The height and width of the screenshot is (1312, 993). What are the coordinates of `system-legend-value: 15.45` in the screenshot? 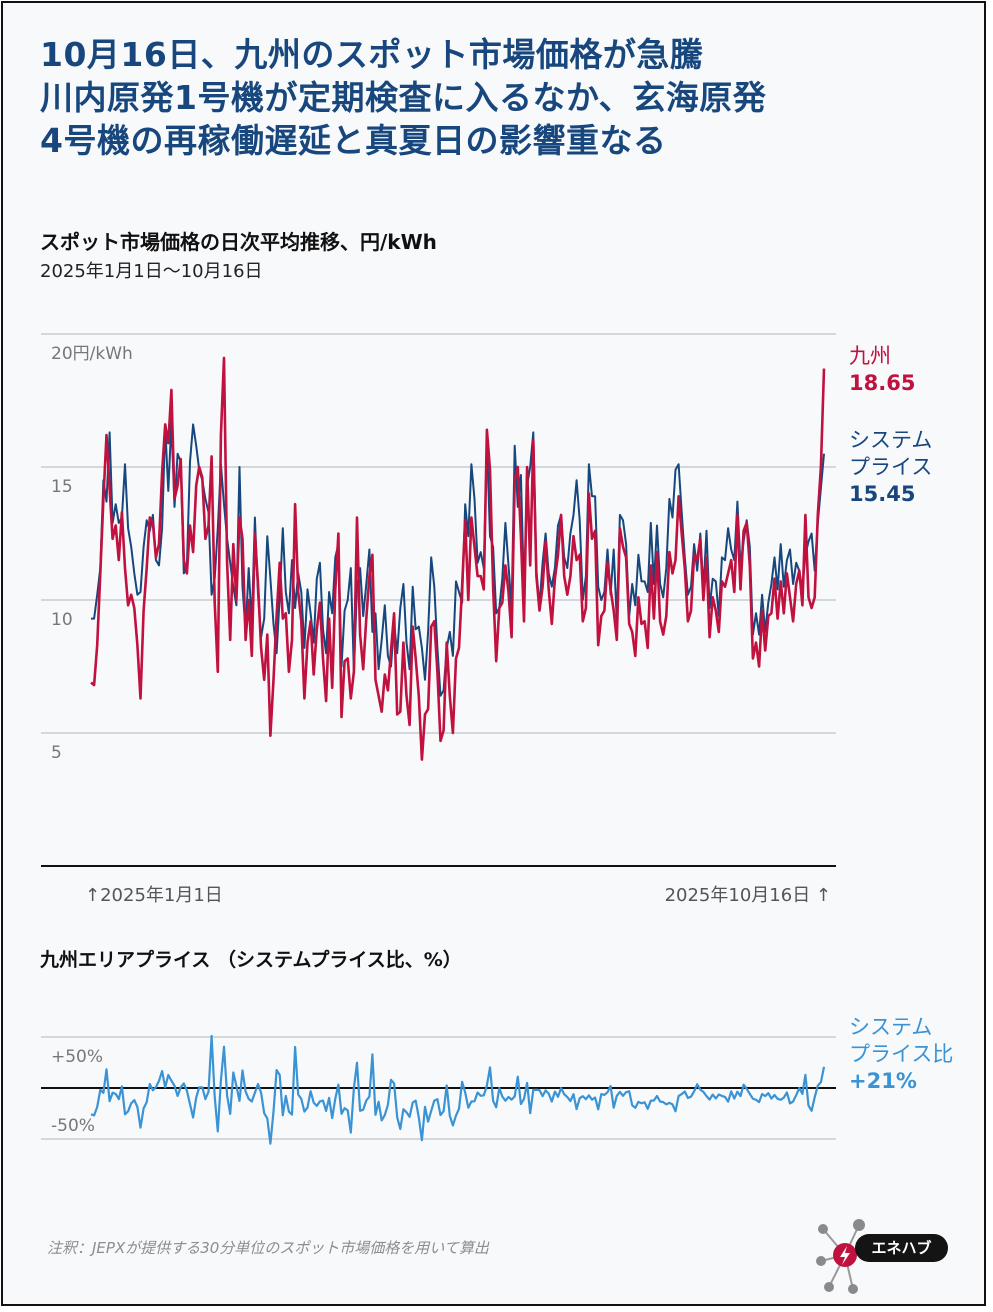 It's located at (882, 494).